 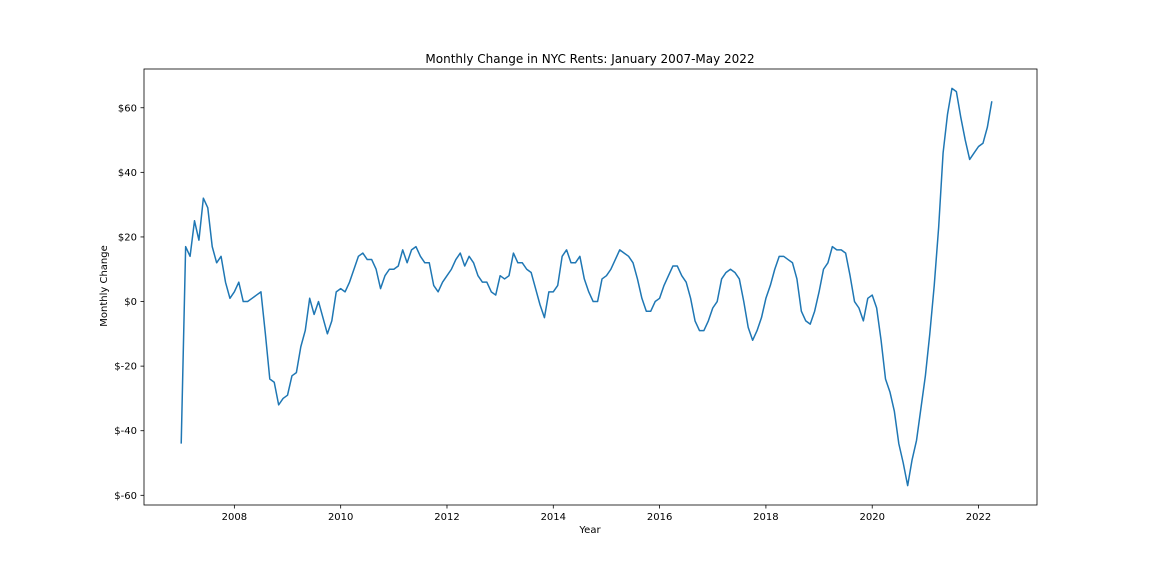 What do you see at coordinates (104, 286) in the screenshot?
I see `y-axis-label: Monthly Change` at bounding box center [104, 286].